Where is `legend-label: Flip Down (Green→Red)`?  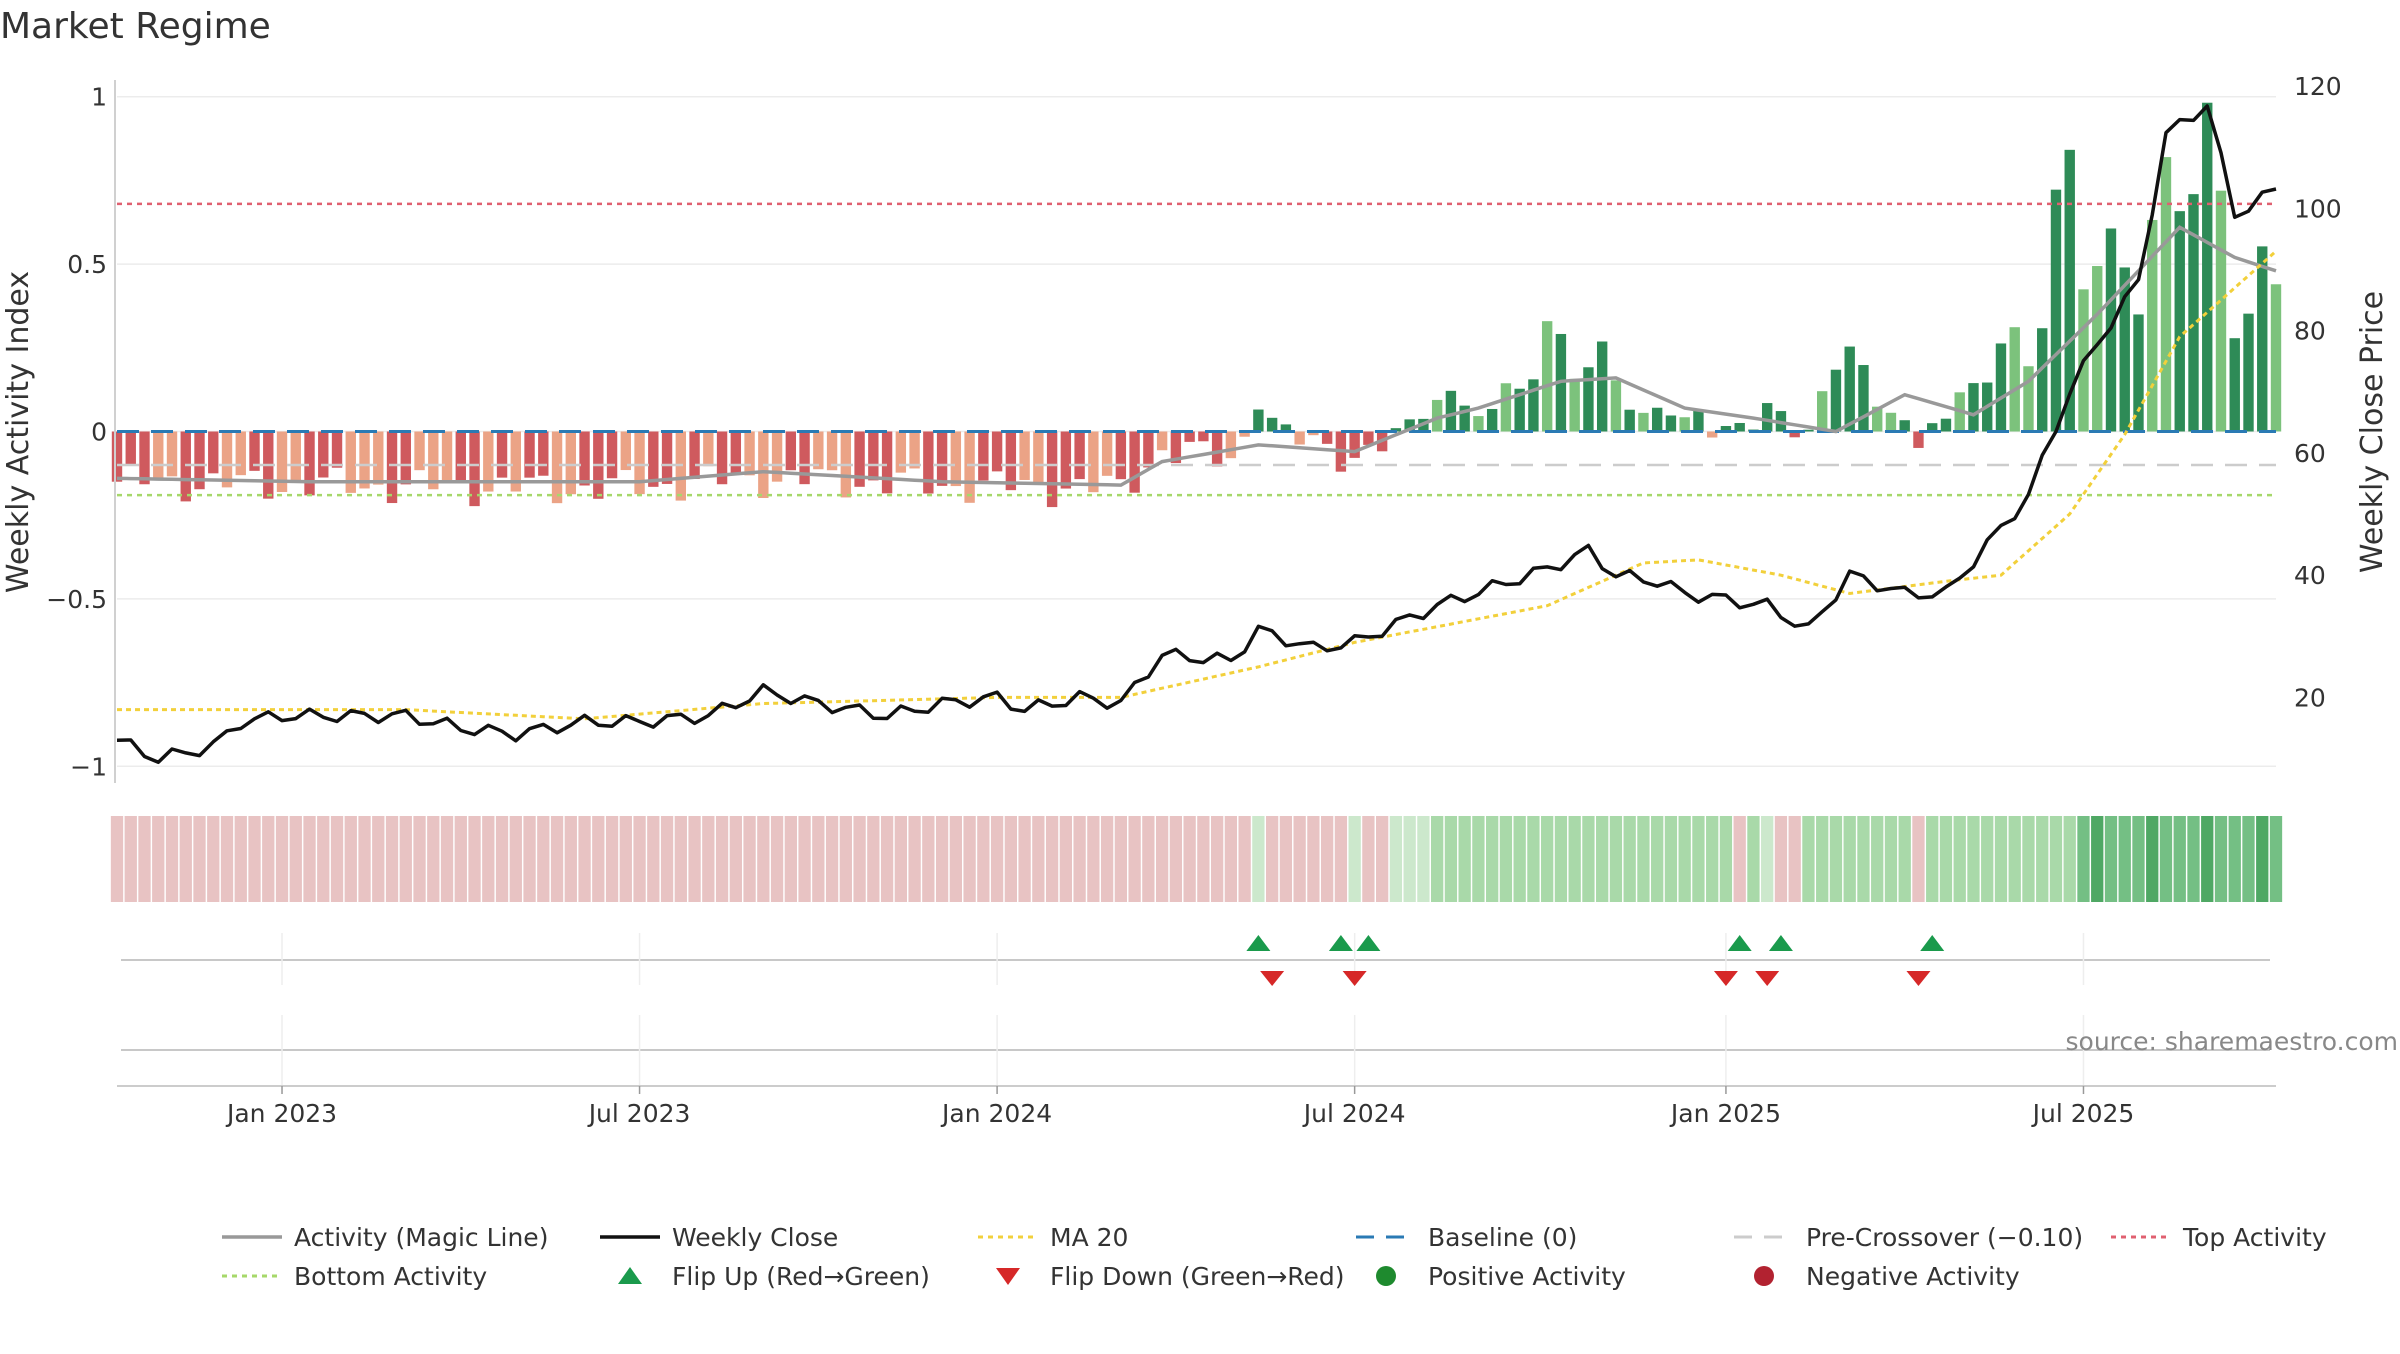
legend-label: Flip Down (Green→Red) is located at coordinates (1197, 1276).